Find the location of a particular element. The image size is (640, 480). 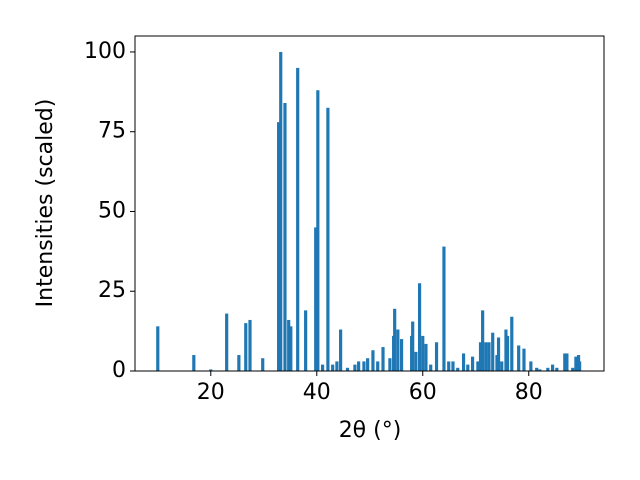

x-tick-label: 20 is located at coordinates (211, 392).